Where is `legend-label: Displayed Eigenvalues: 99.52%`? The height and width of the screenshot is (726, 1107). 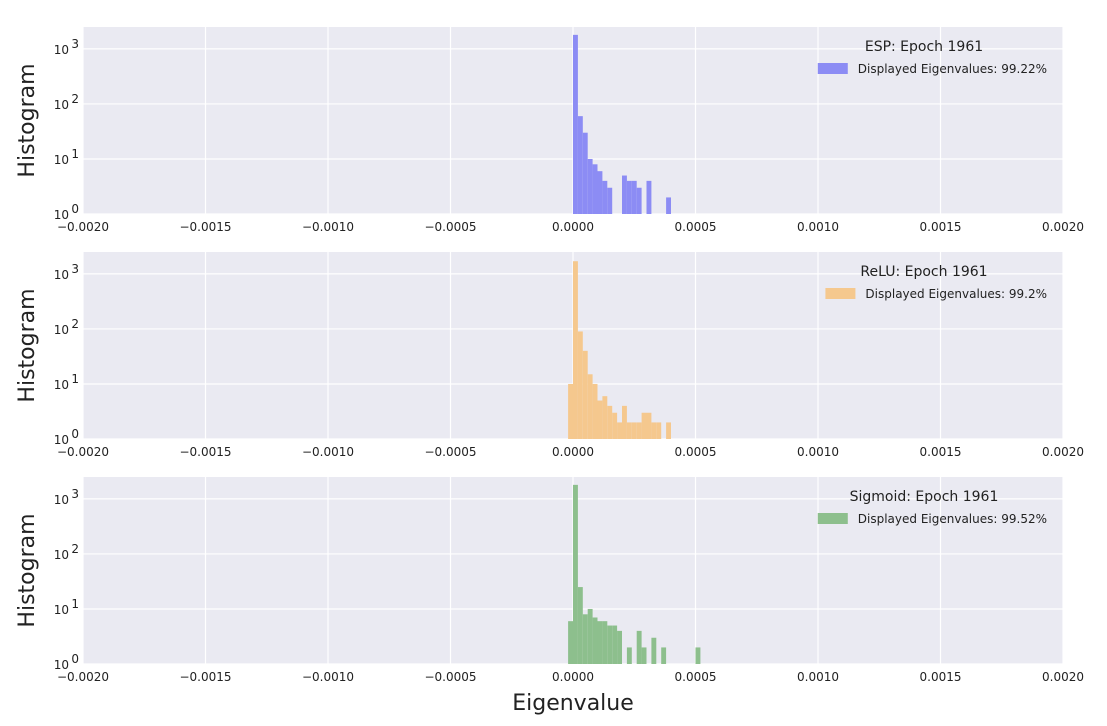
legend-label: Displayed Eigenvalues: 99.52% is located at coordinates (952, 519).